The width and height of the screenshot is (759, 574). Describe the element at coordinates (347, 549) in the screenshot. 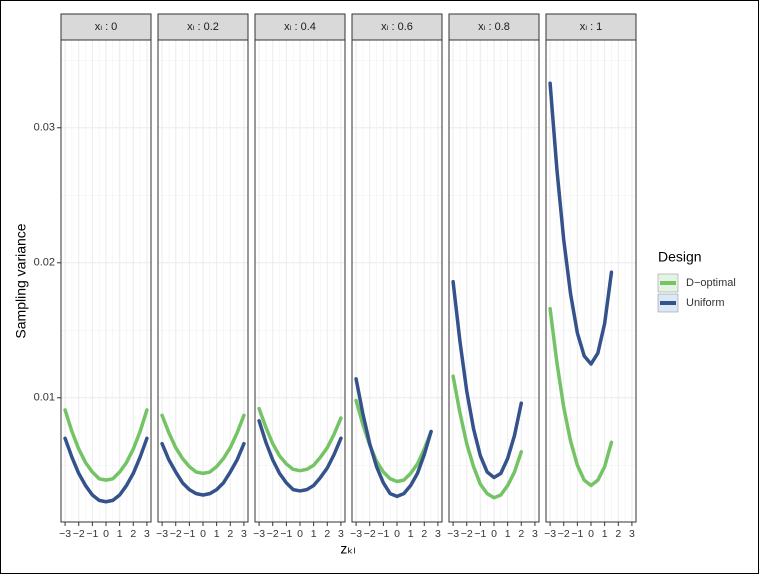

I see `x-axis-label: zₖₗ` at that location.